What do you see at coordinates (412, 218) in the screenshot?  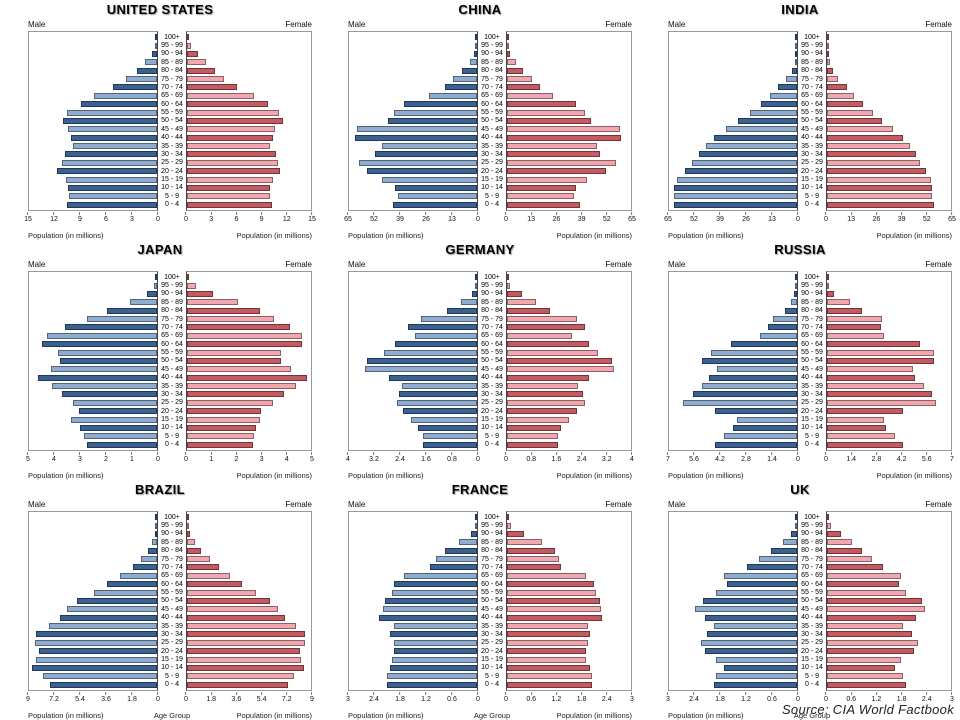 I see `male-axis-ticks: 65 52 39 26 13 0` at bounding box center [412, 218].